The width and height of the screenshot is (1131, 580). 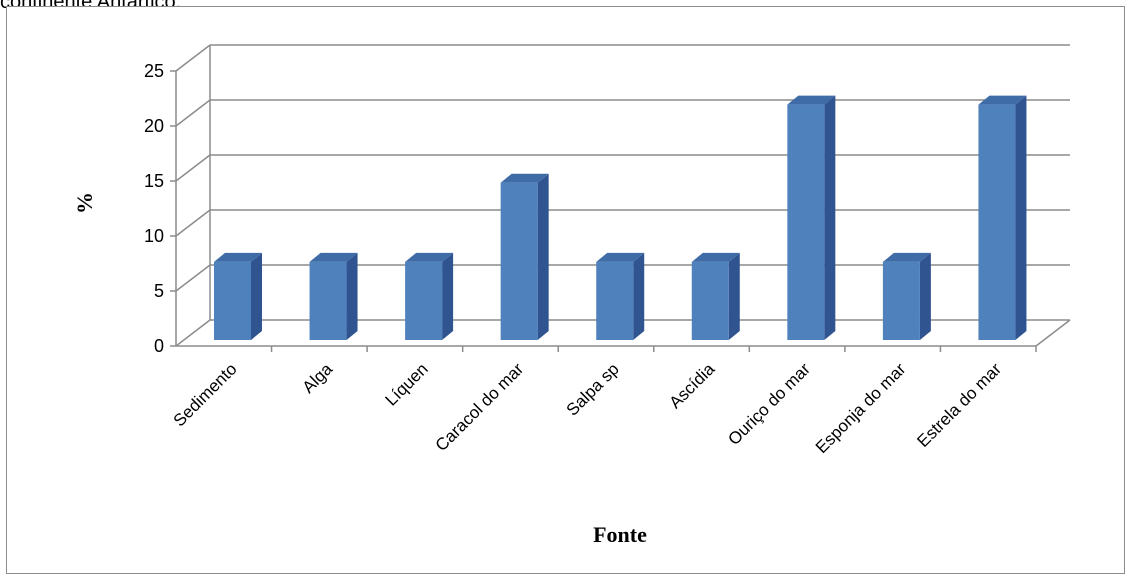 I want to click on y-tick-label: 25, so click(x=154, y=71).